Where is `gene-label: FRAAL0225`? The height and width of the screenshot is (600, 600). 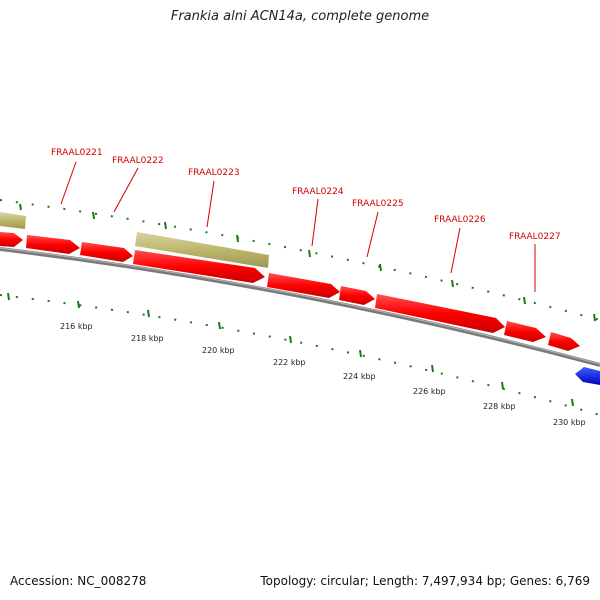 gene-label: FRAAL0225 is located at coordinates (378, 204).